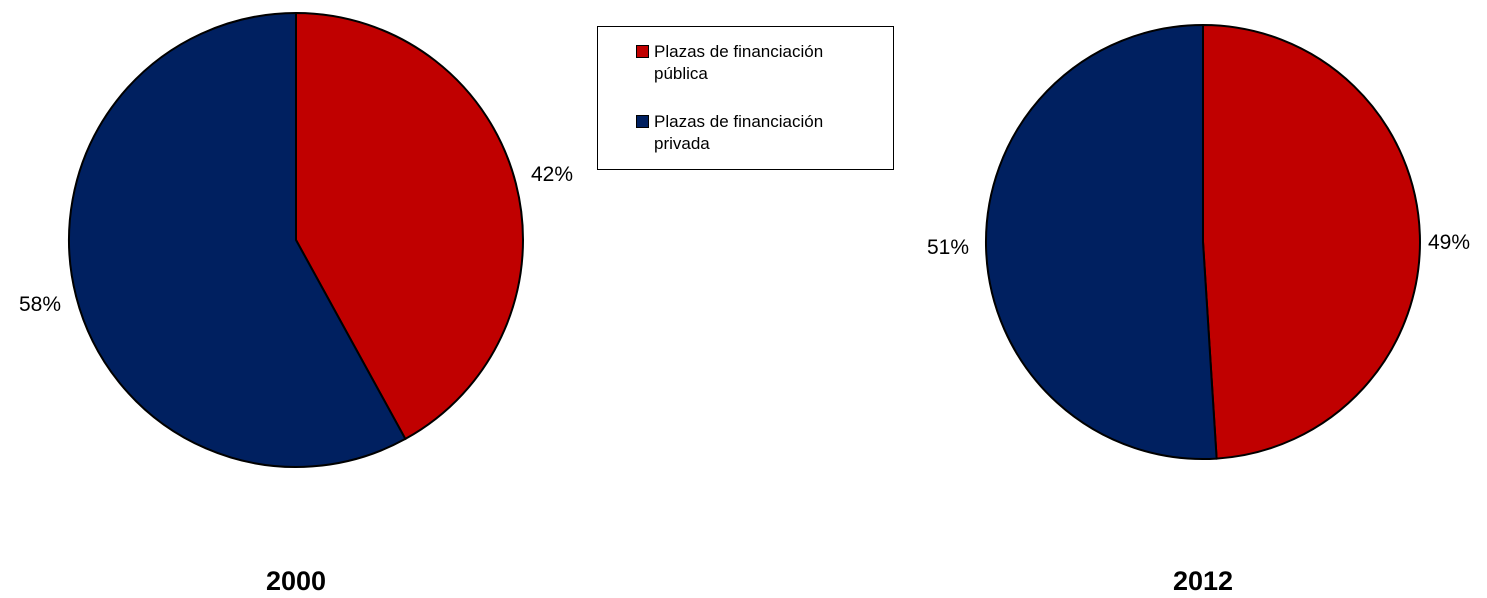 Image resolution: width=1487 pixels, height=598 pixels. What do you see at coordinates (1311, 241) in the screenshot?
I see `pie-slice-2012-publica` at bounding box center [1311, 241].